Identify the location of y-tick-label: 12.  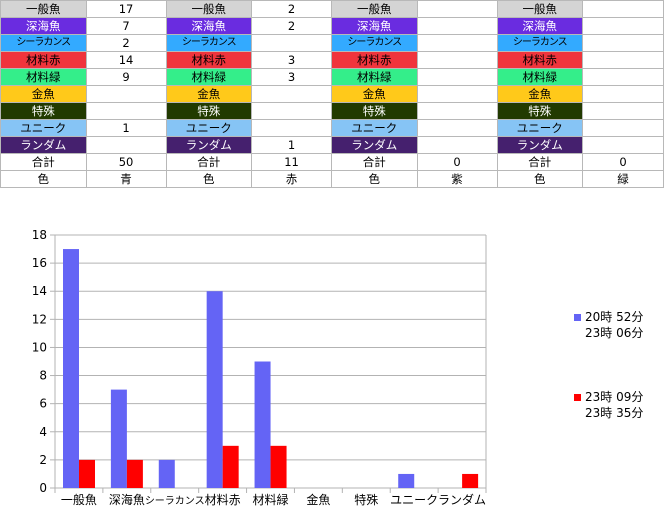
(39, 319).